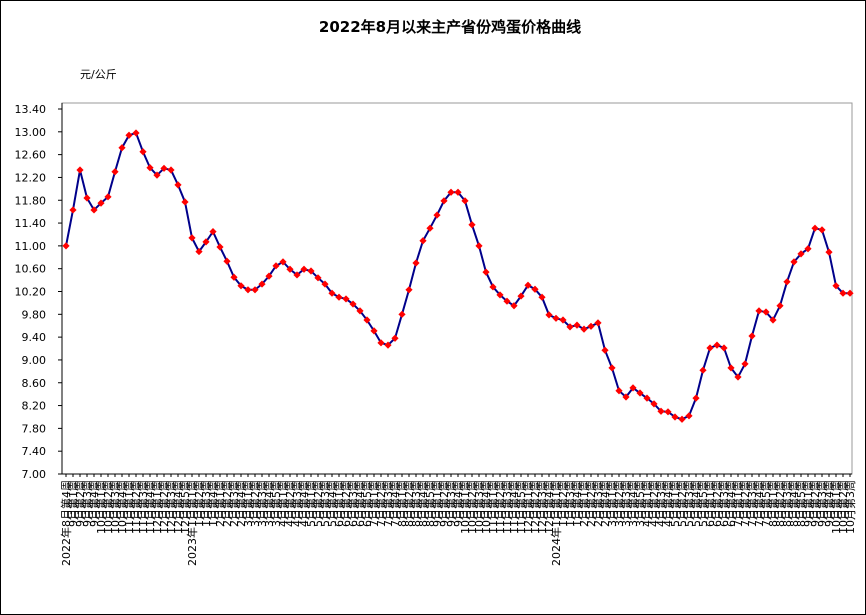 The width and height of the screenshot is (866, 615). I want to click on x-tick-label: 10月第4周, so click(122, 507).